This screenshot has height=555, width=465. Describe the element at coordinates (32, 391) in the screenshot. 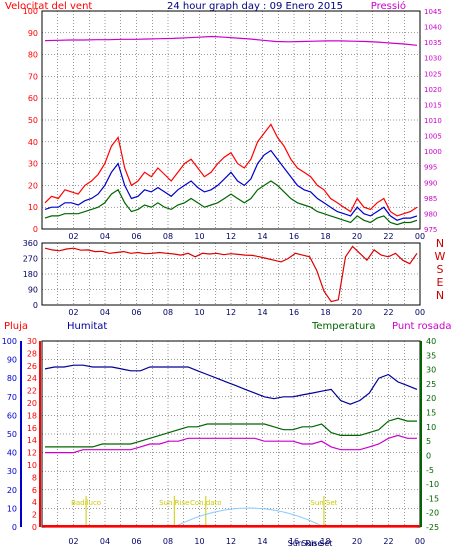

I see `rain-y-tick: 22` at that location.